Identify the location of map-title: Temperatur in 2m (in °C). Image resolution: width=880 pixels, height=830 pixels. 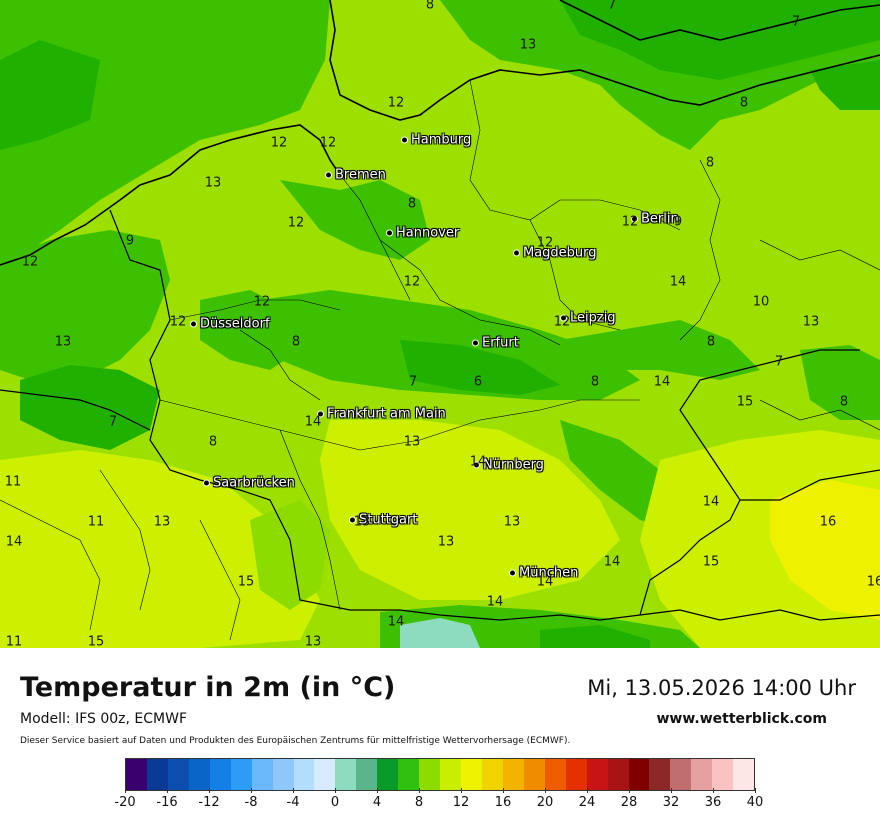
(208, 687).